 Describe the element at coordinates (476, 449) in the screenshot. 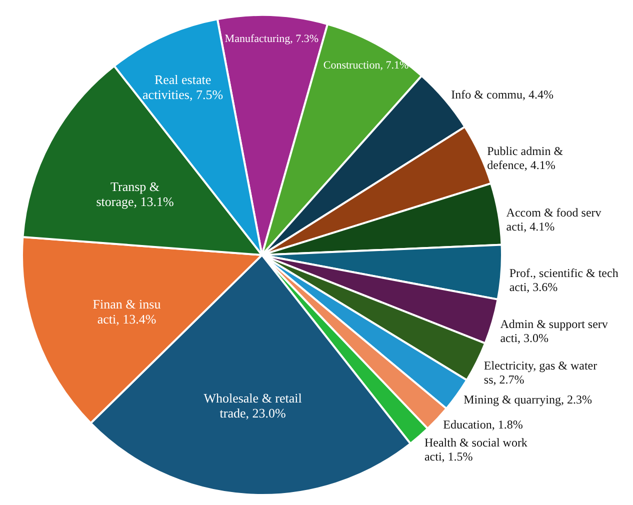

I see `slice-label: Health & social work acti, 1.5%` at that location.